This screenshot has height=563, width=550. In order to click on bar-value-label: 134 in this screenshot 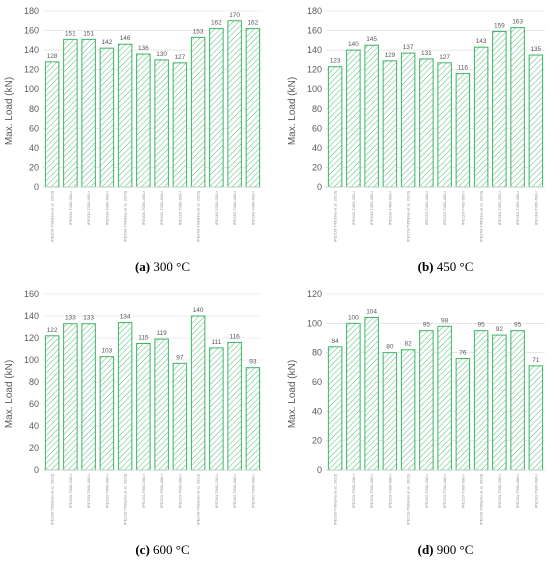, I will do `click(125, 317)`.